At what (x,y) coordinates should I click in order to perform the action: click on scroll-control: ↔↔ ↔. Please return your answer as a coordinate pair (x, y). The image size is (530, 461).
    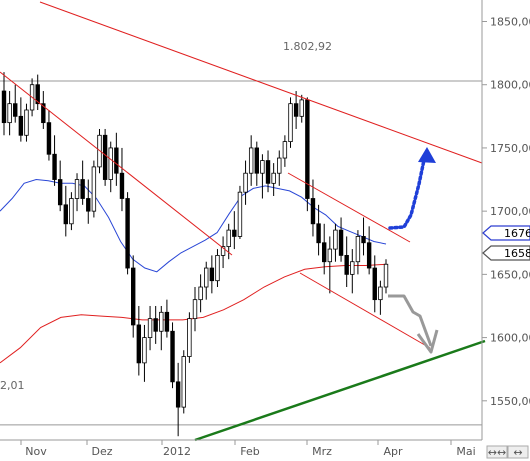
    Looking at the image, I should click on (507, 452).